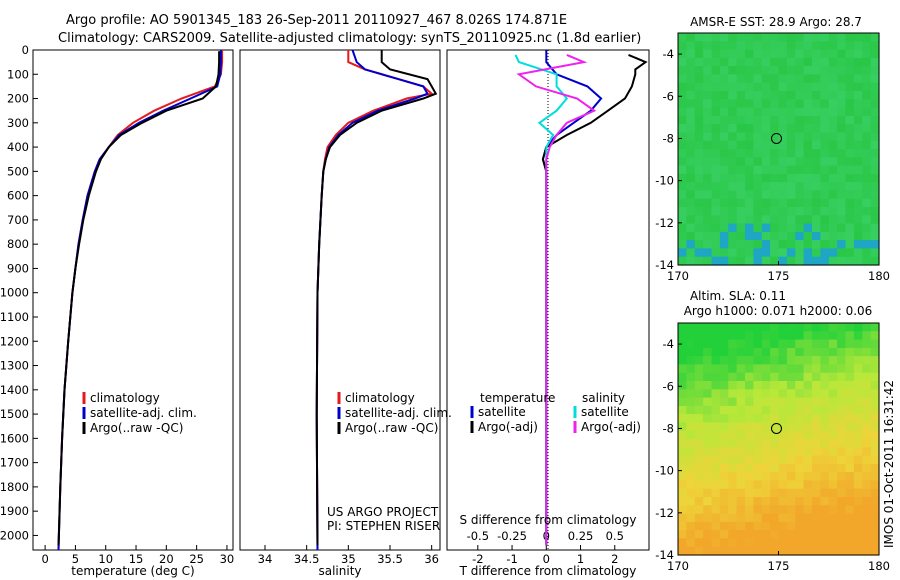 The image size is (900, 580). What do you see at coordinates (668, 344) in the screenshot?
I see `map-lat-label: -4` at bounding box center [668, 344].